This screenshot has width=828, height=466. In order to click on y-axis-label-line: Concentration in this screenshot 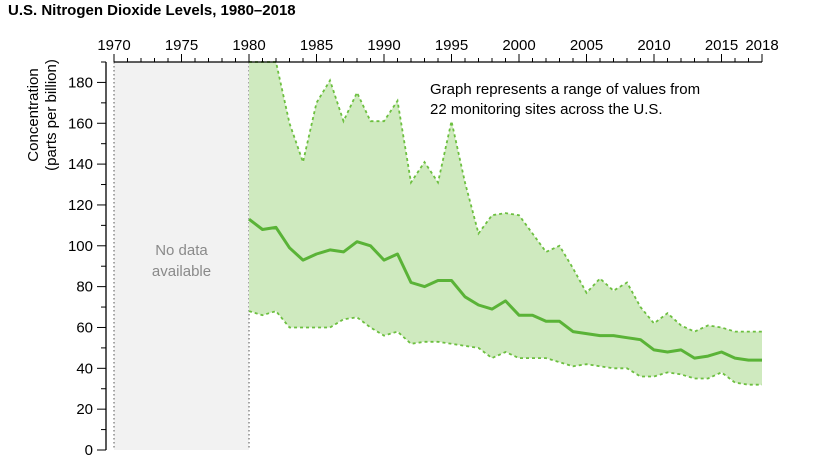, I will do `click(33, 114)`.